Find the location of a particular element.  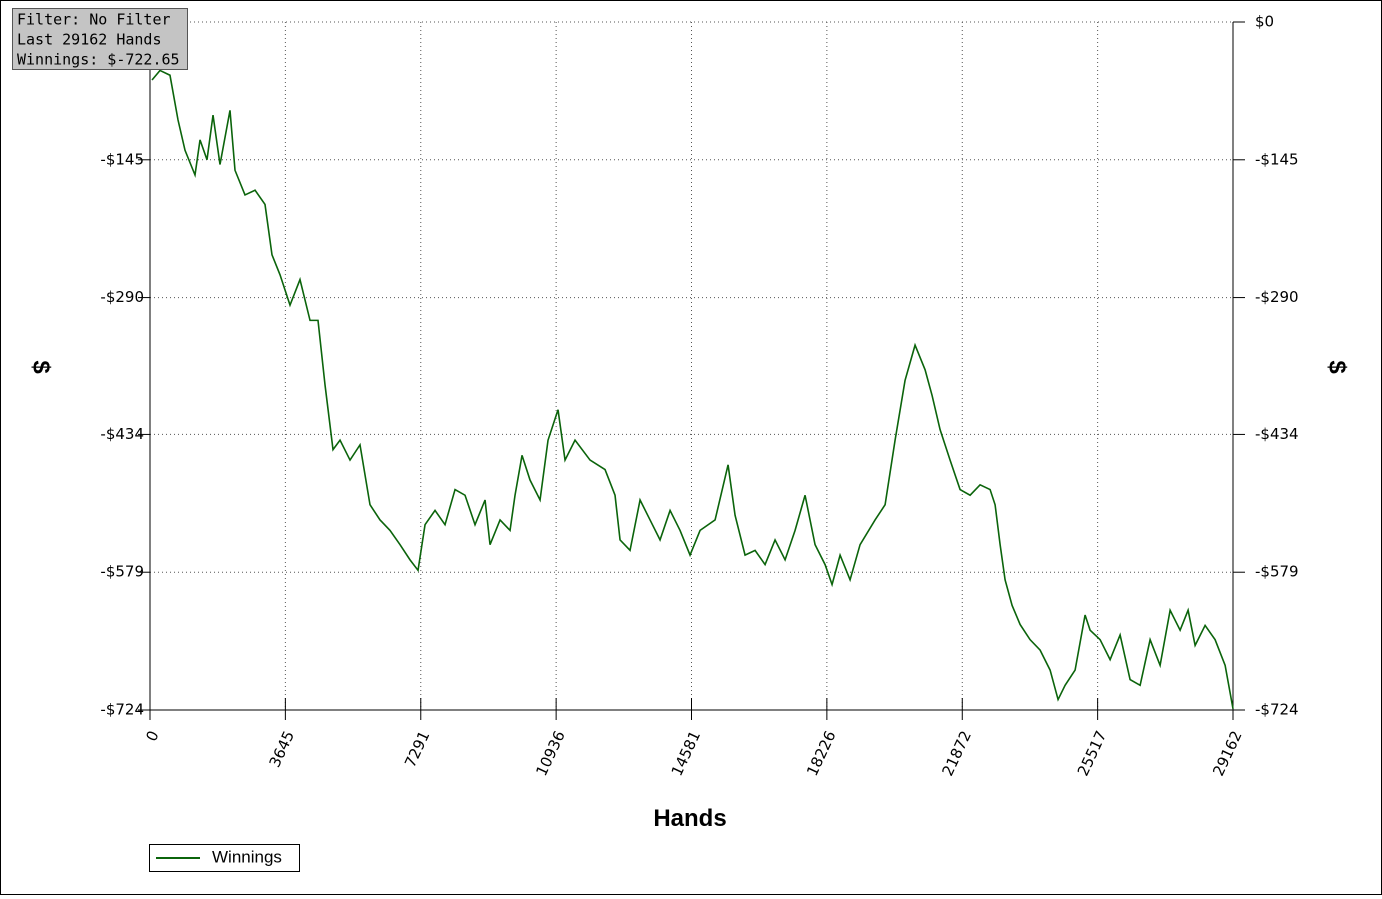

y2-tick-label: -$145 is located at coordinates (1277, 159).